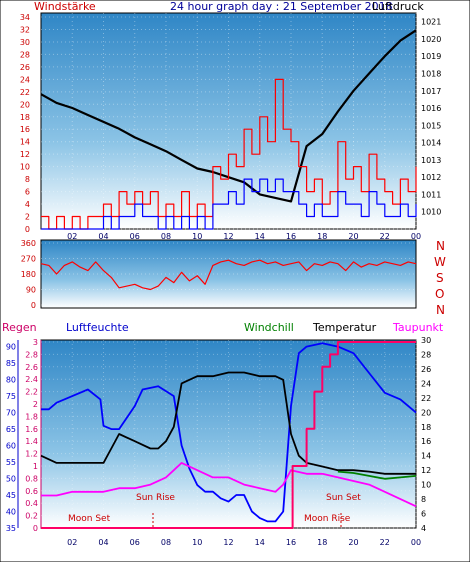 This screenshot has height=562, width=470. What do you see at coordinates (103, 236) in the screenshot?
I see `wind-x-tick-1: 04` at bounding box center [103, 236].